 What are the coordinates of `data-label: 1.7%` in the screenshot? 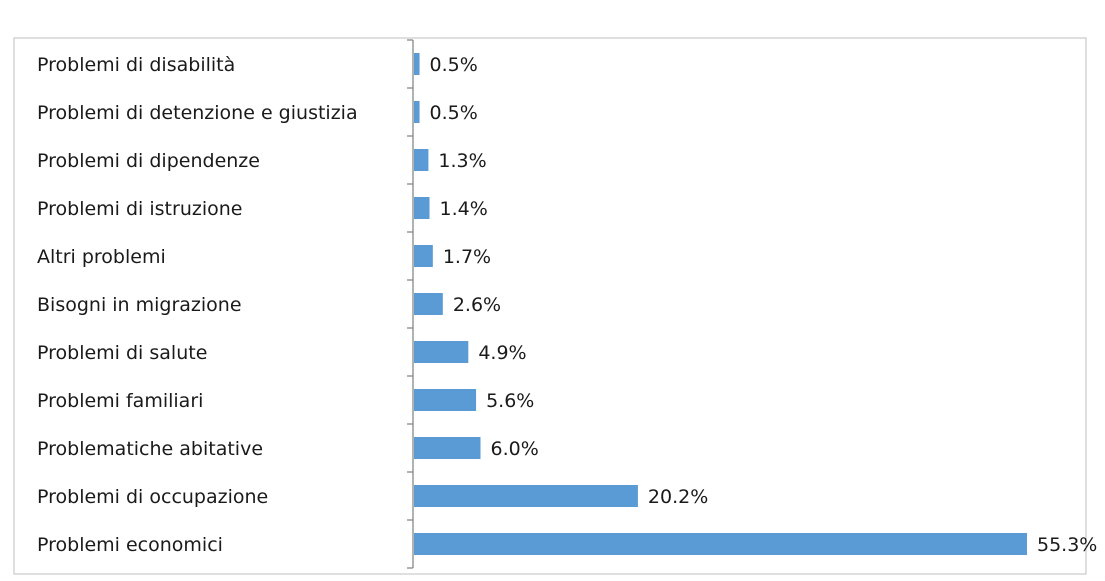 It's located at (467, 257).